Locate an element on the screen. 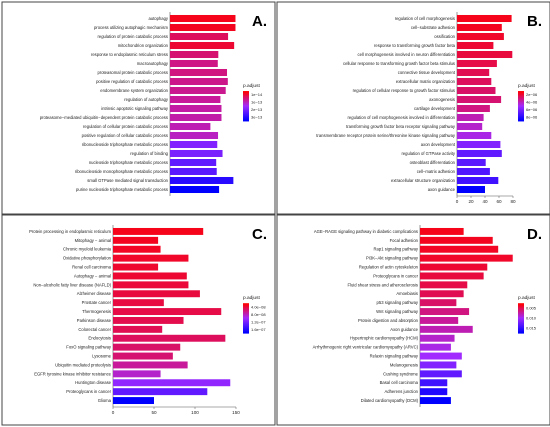 The width and height of the screenshot is (550, 427). category-label: Melanogenesis is located at coordinates (404, 364).